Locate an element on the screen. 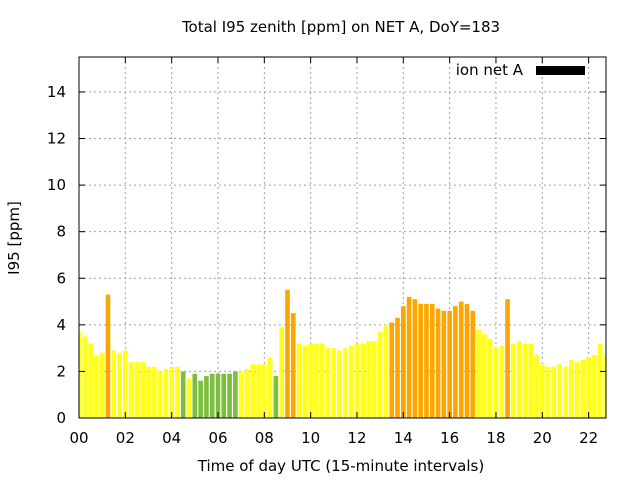 This screenshot has width=640, height=480. x-tick-labels: 00 02 04 06 08 10 12 14 16 18 20 22 is located at coordinates (333, 438).